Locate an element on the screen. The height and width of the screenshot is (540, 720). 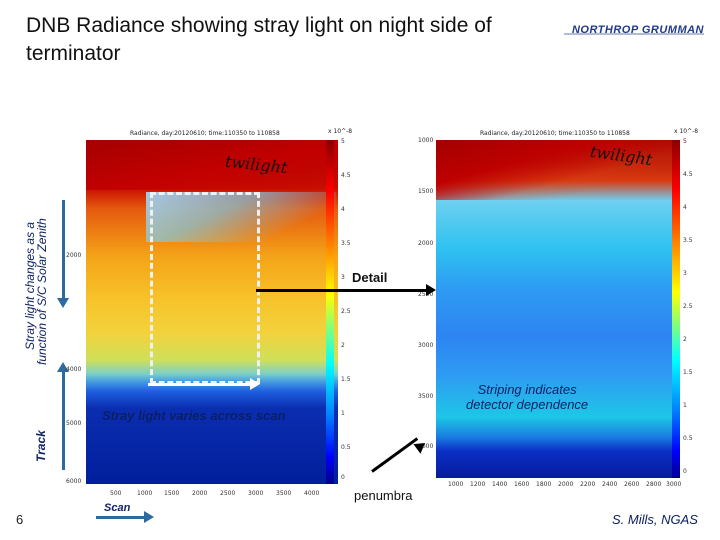
scan-arrow-head is located at coordinates (149, 517).